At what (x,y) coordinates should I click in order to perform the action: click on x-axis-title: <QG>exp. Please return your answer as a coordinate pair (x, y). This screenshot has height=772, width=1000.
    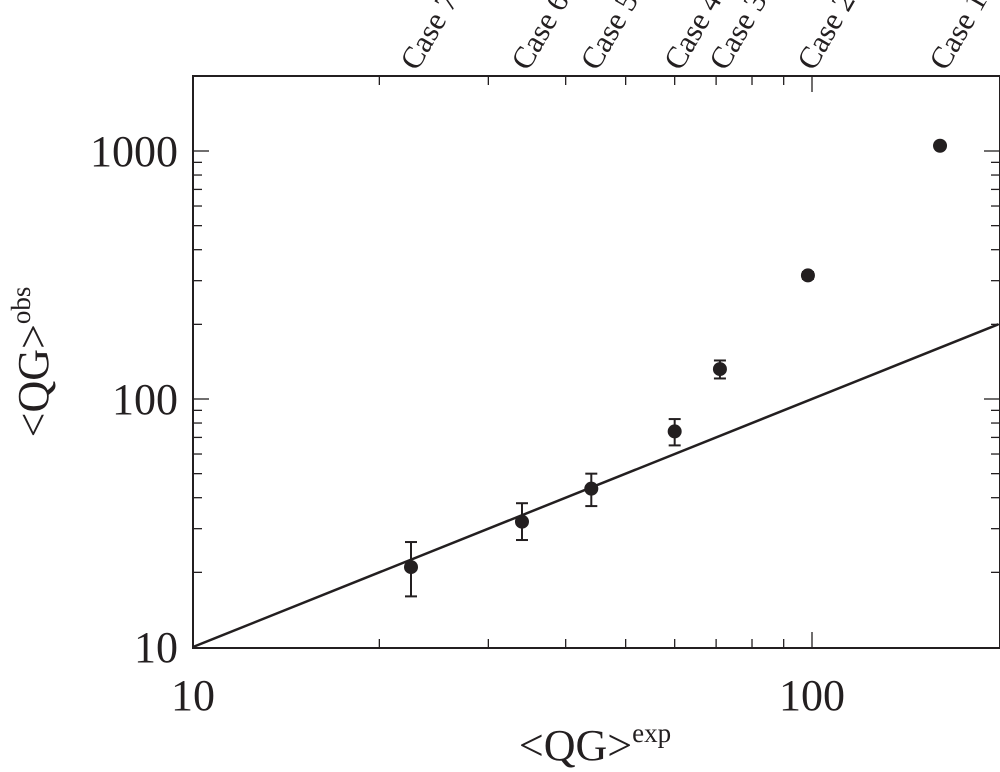
    Looking at the image, I should click on (595, 744).